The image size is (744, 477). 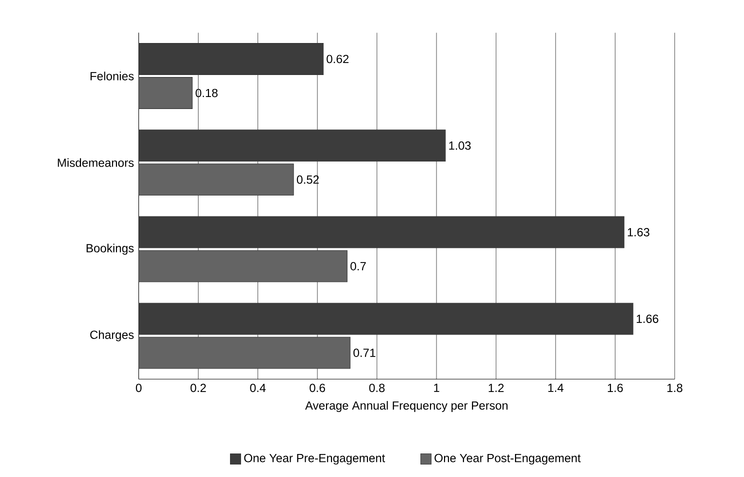 I want to click on x-tick-label: 0.8, so click(x=377, y=388).